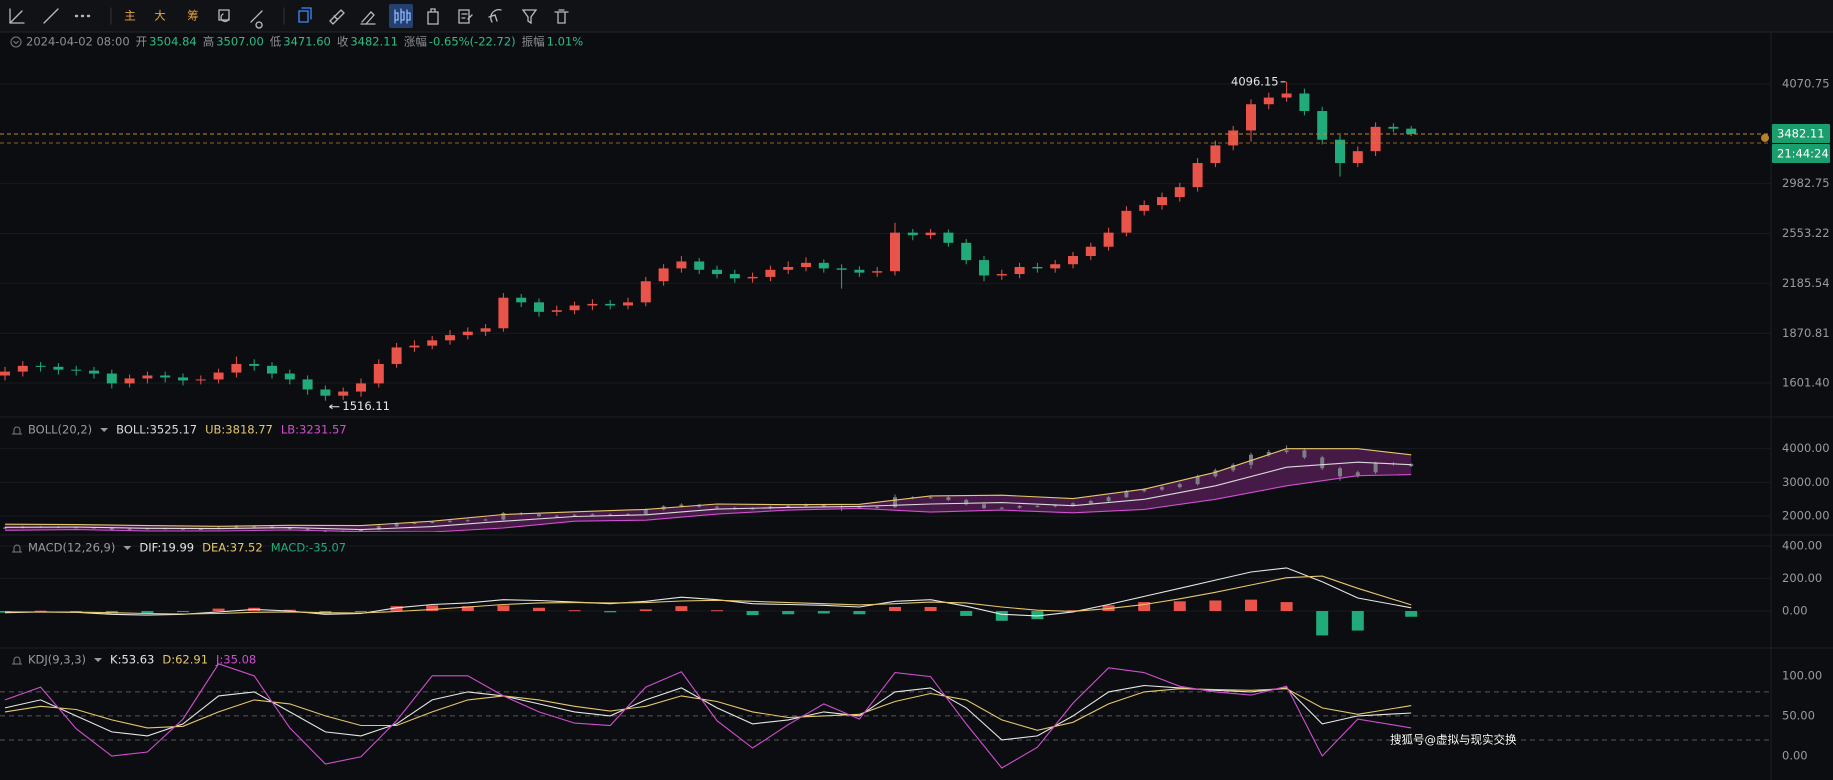 The image size is (1833, 780). I want to click on toolbar-button: 筹, so click(193, 16).